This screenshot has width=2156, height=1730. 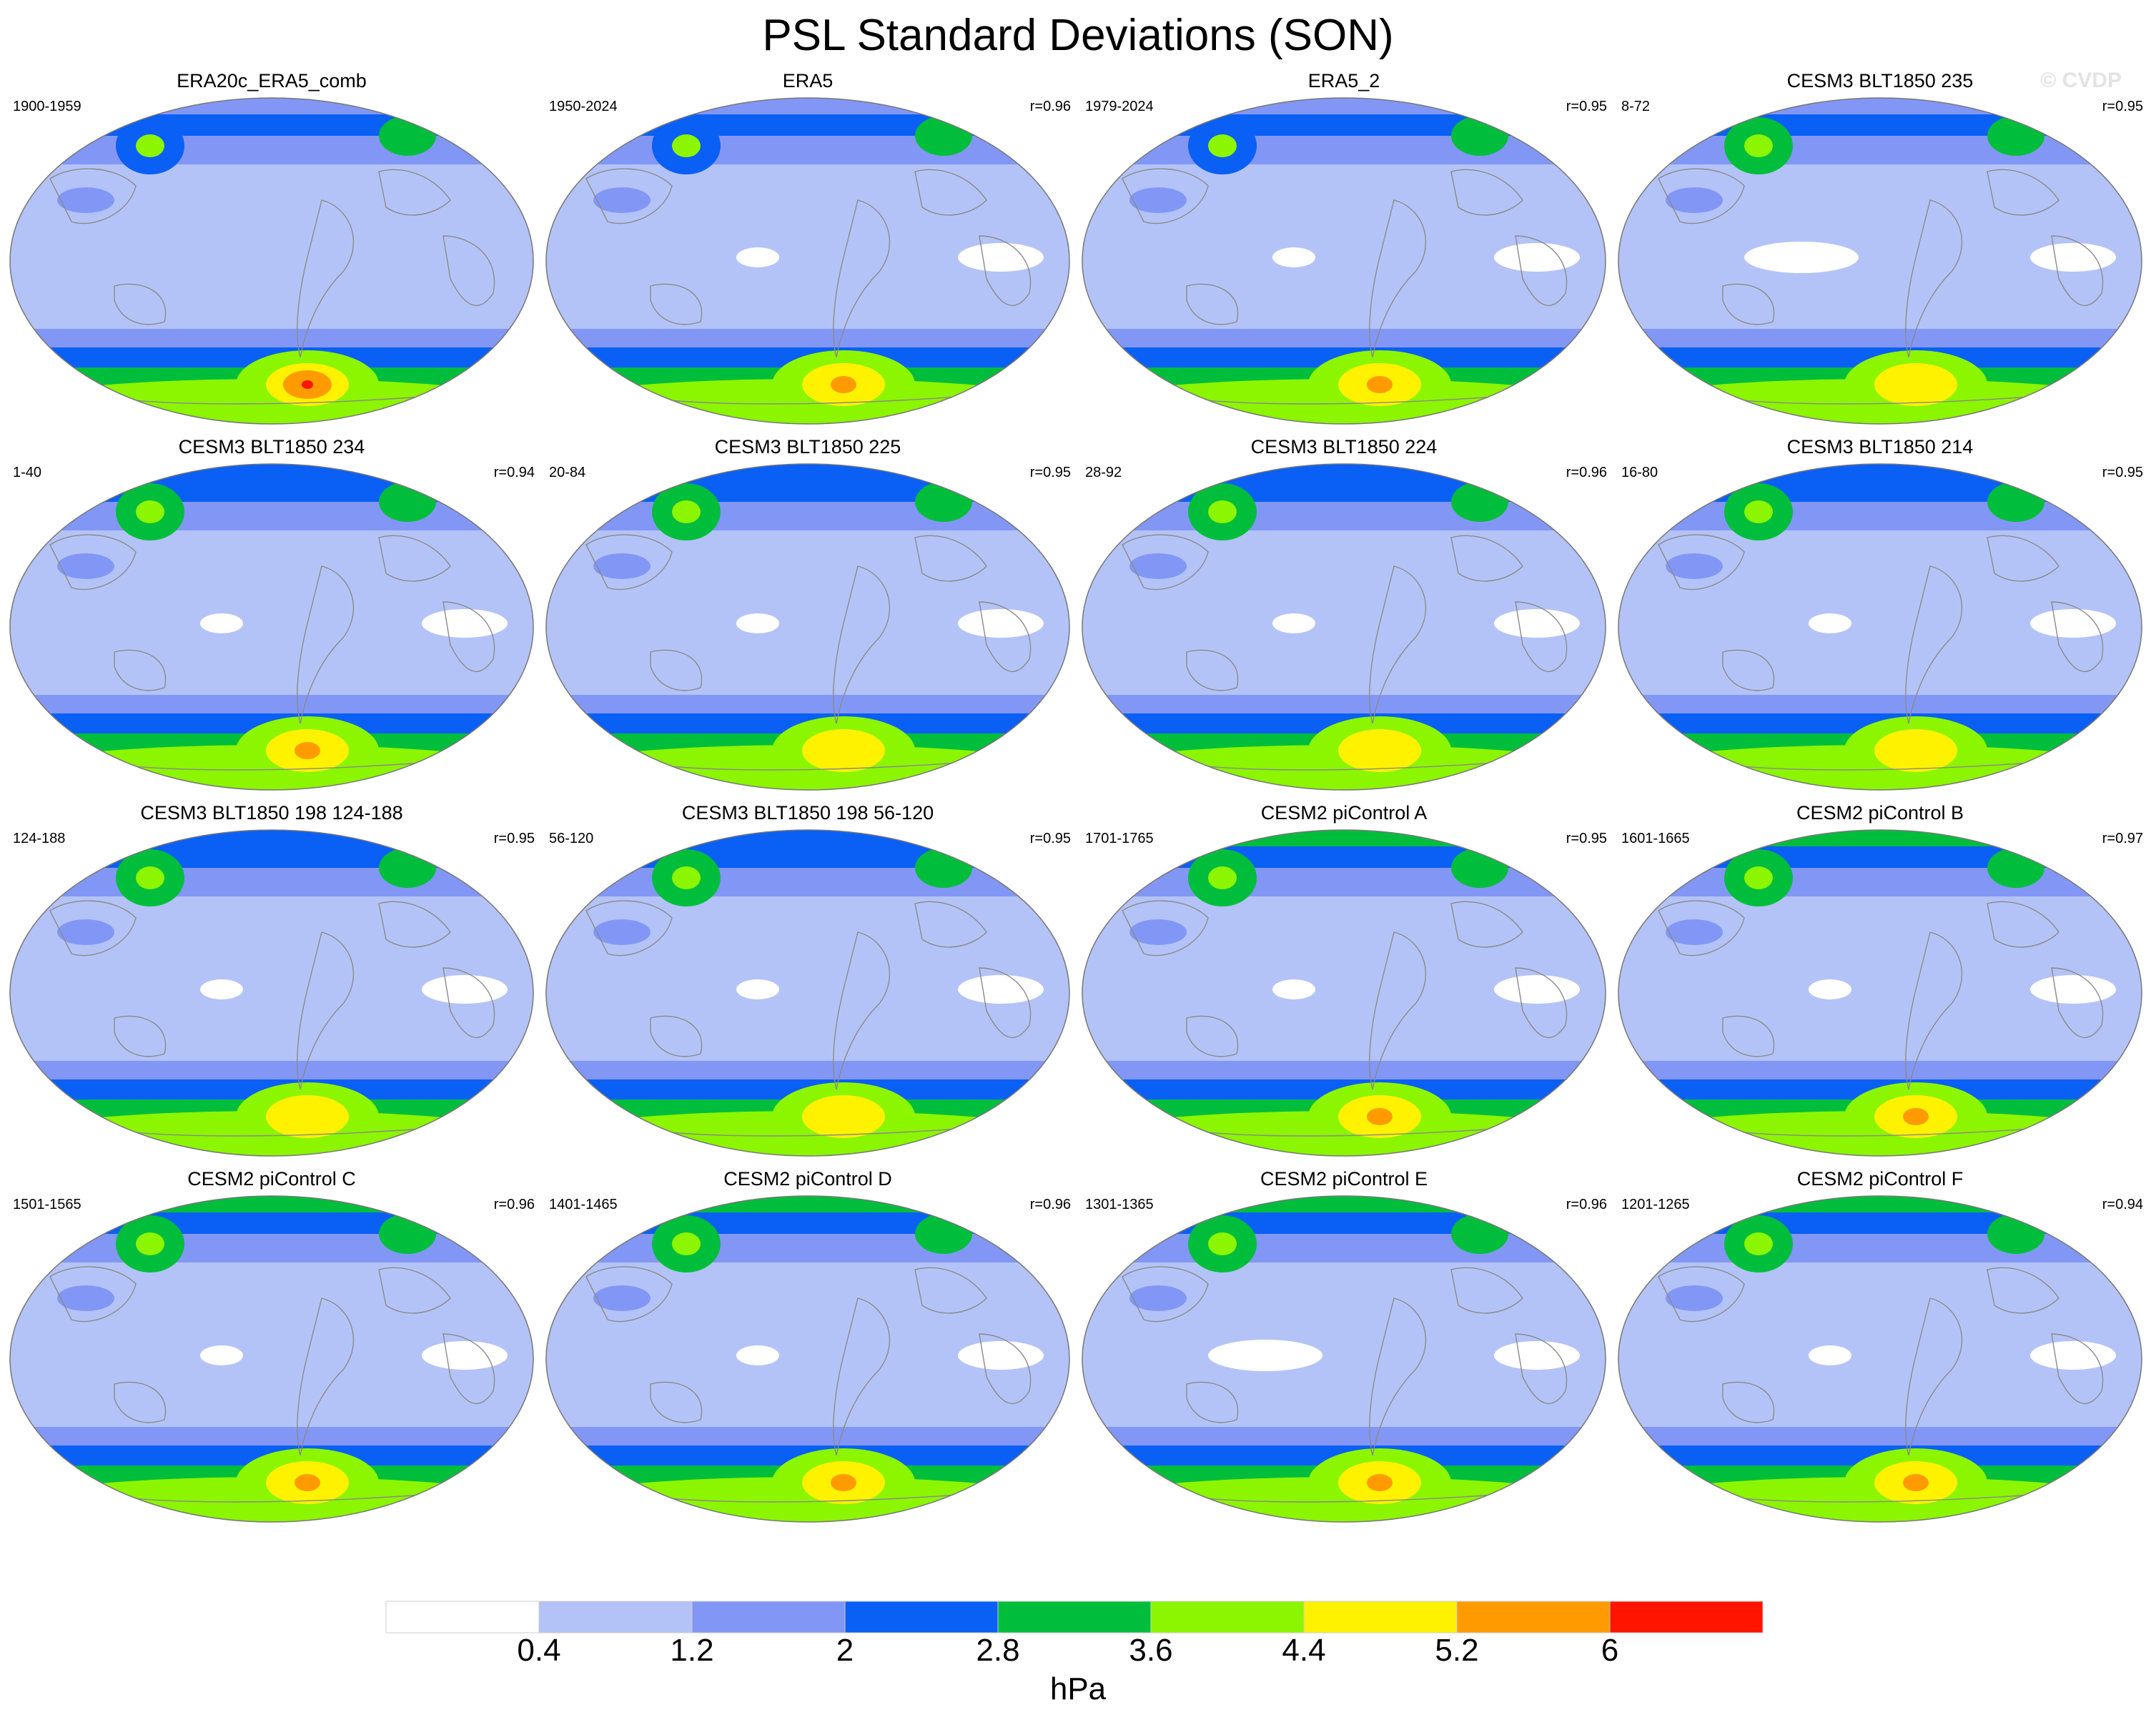 I want to click on panel-title: ERA5, so click(x=808, y=81).